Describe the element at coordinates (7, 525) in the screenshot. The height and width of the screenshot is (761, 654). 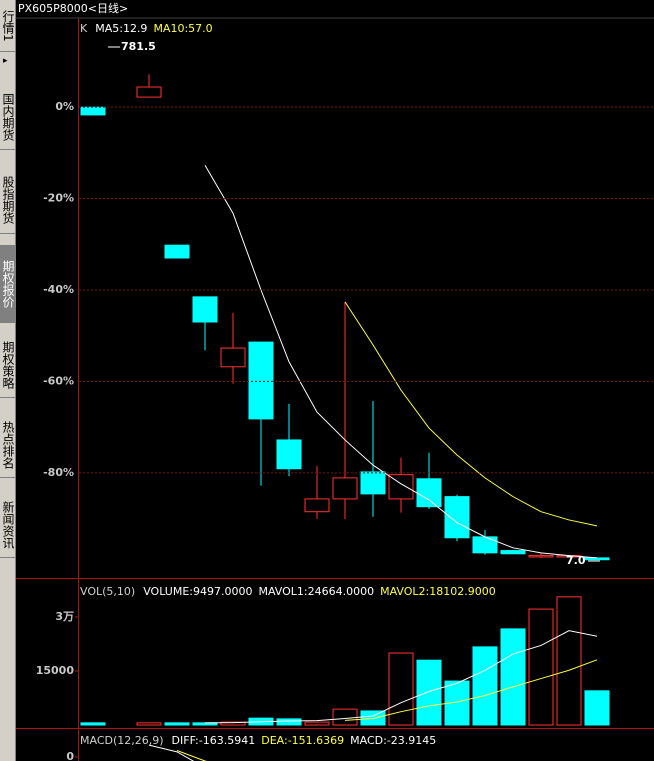
I see `sidebar-tab: 新闻资讯` at that location.